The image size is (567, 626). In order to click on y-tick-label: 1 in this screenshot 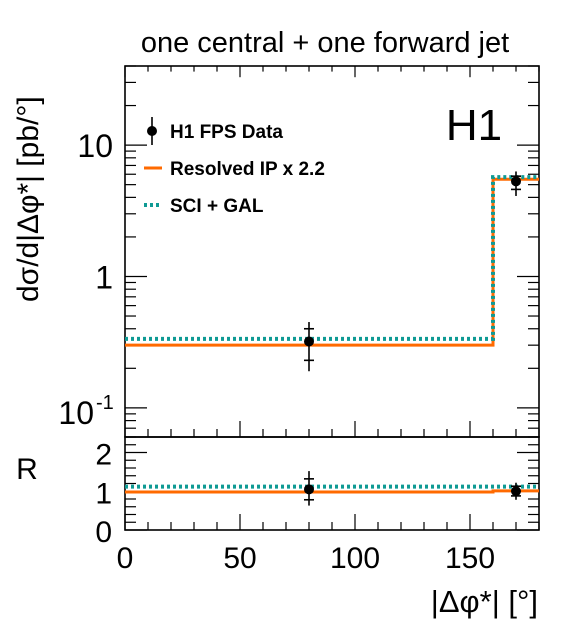, I will do `click(104, 277)`.